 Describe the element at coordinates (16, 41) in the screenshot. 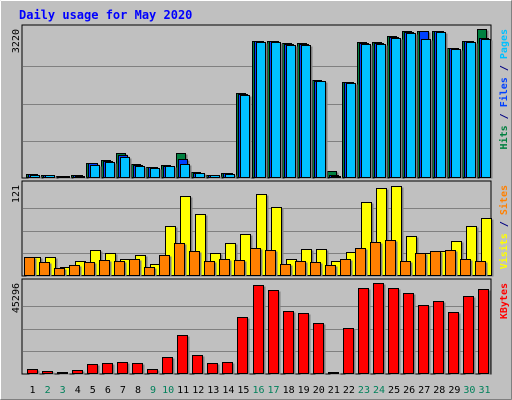

I see `y-max-label: 3220` at that location.